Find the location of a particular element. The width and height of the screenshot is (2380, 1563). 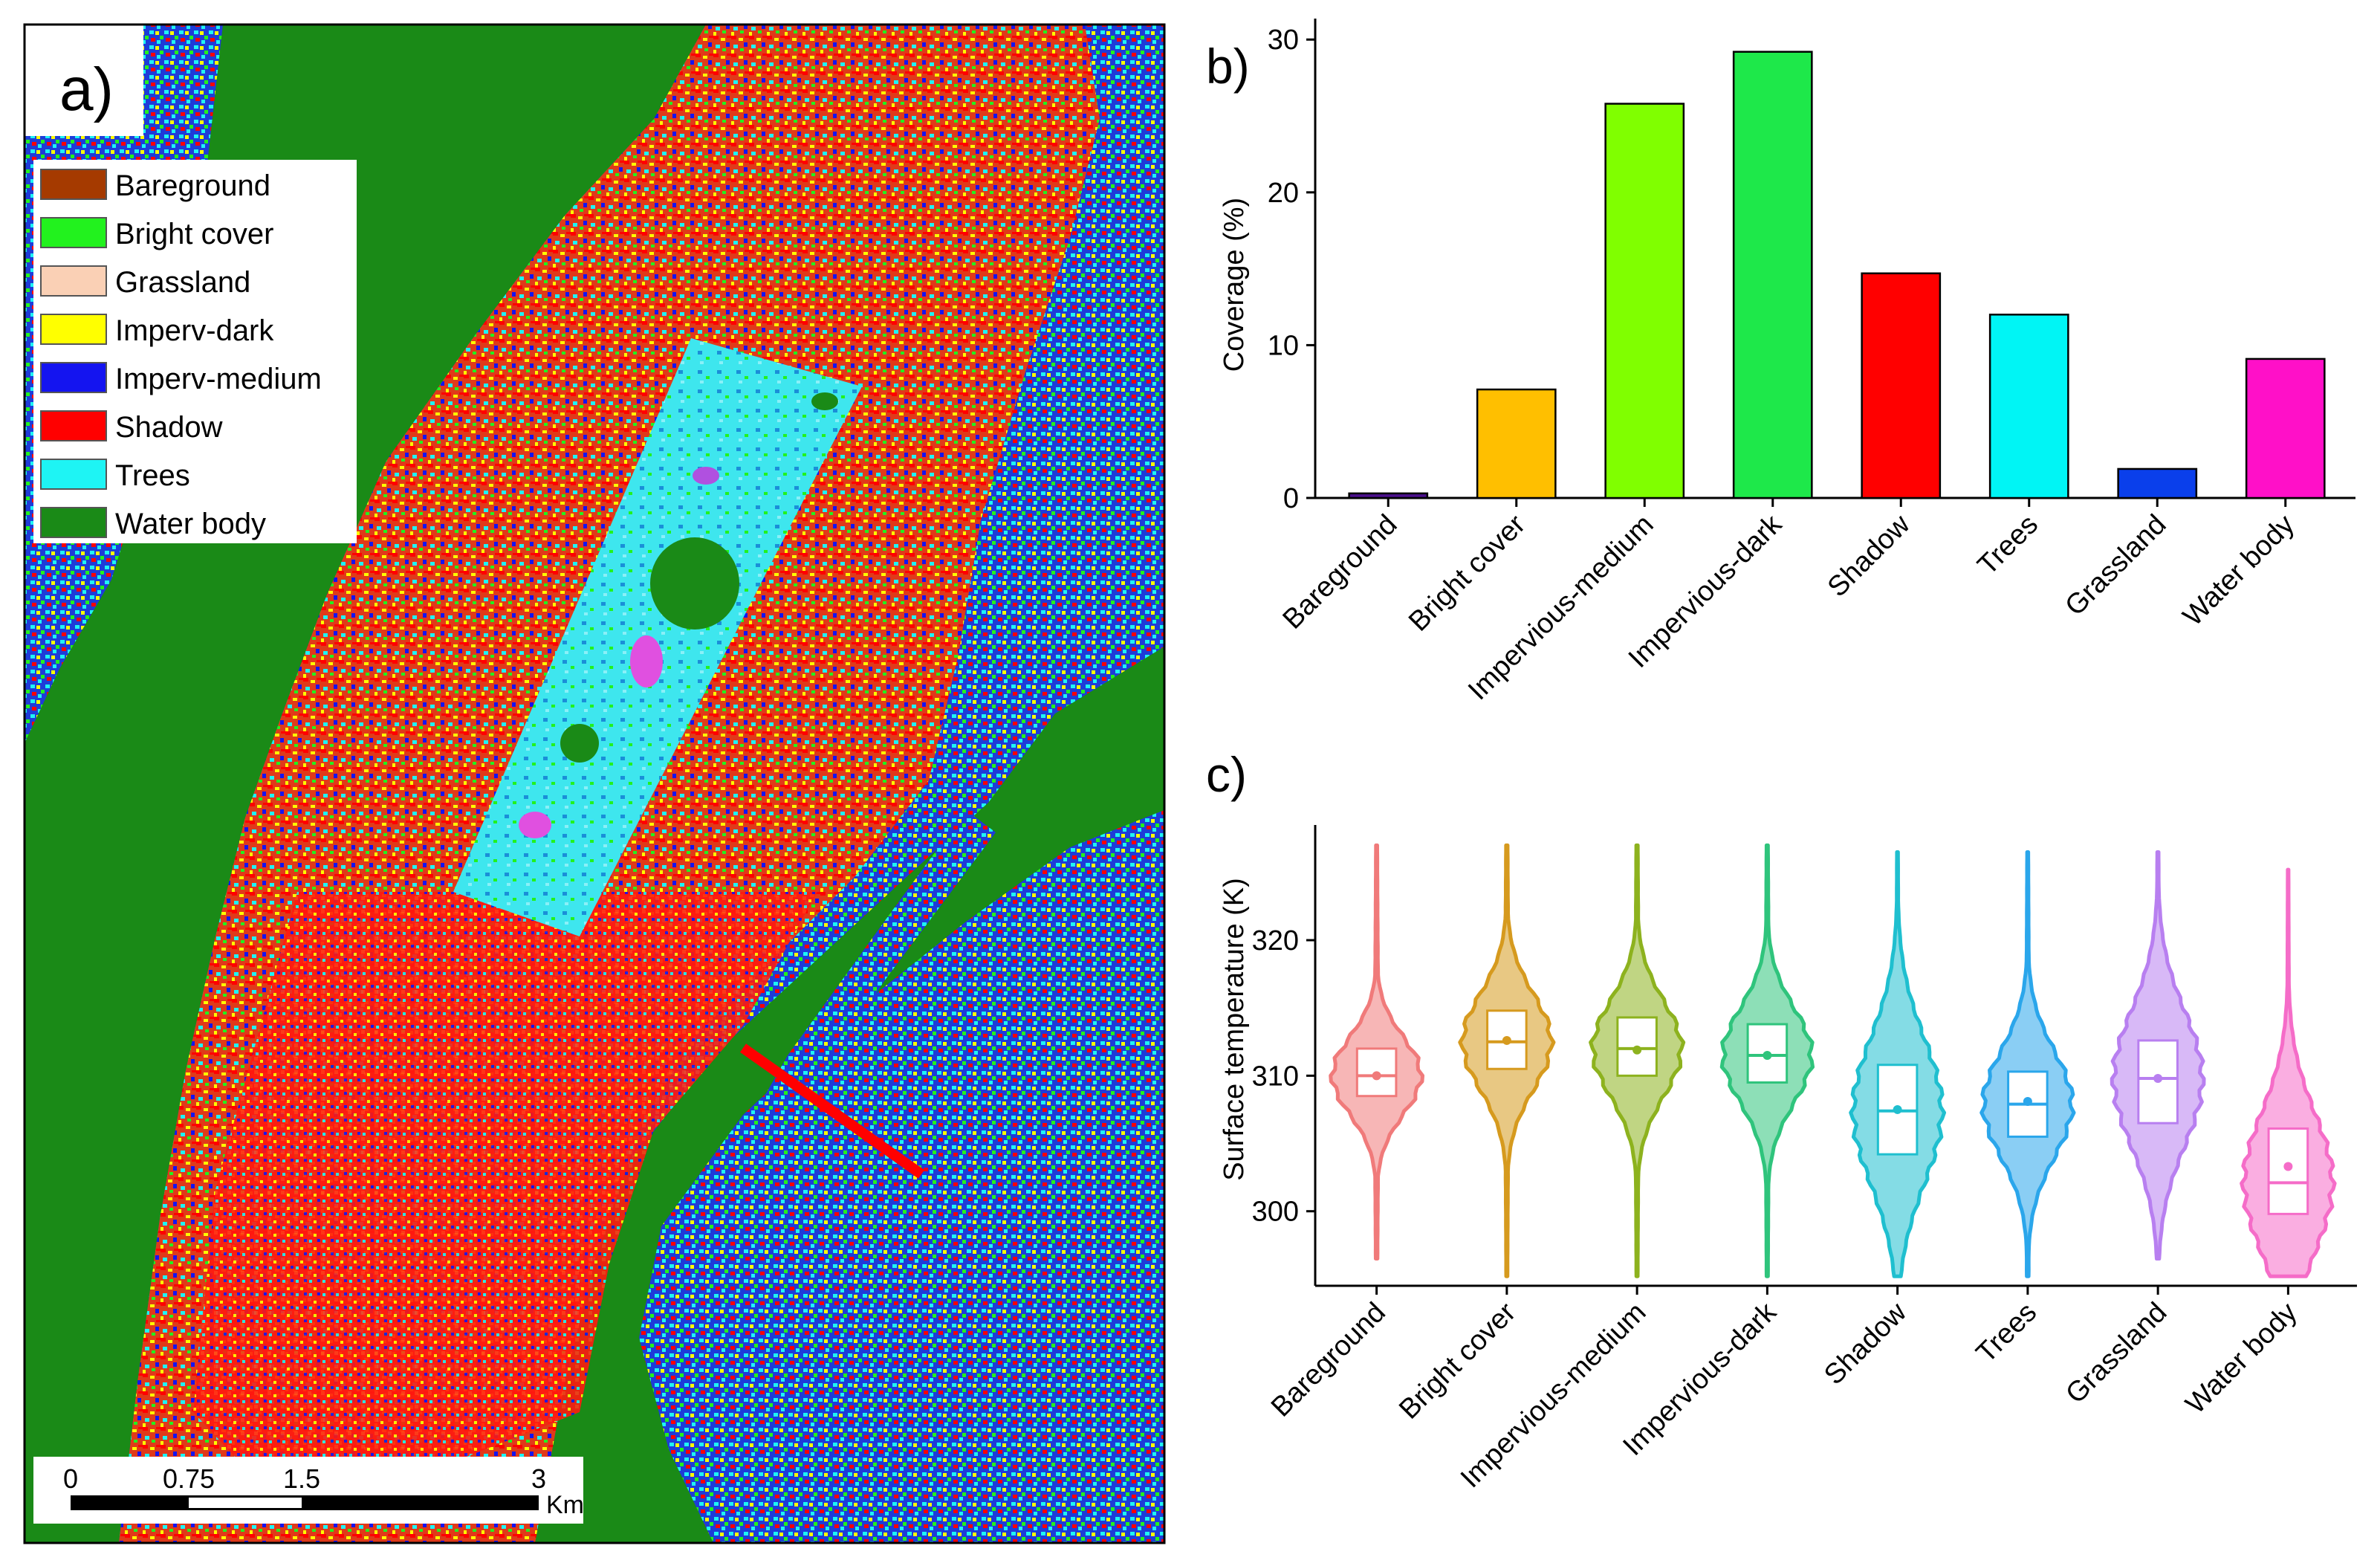

y-tick-label: 30 is located at coordinates (1283, 40).